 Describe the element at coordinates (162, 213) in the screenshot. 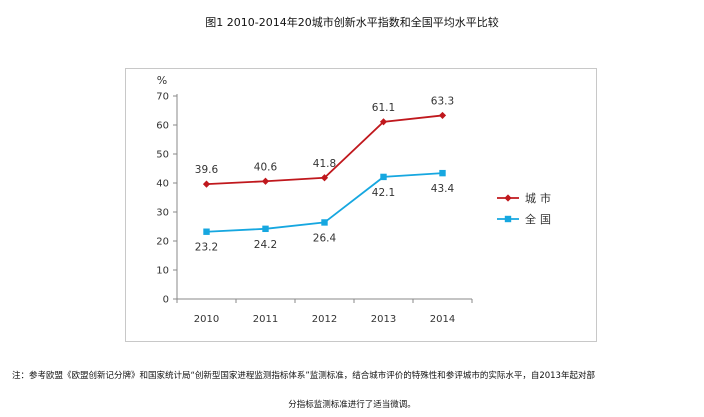

I see `y-tick-label: 30` at that location.